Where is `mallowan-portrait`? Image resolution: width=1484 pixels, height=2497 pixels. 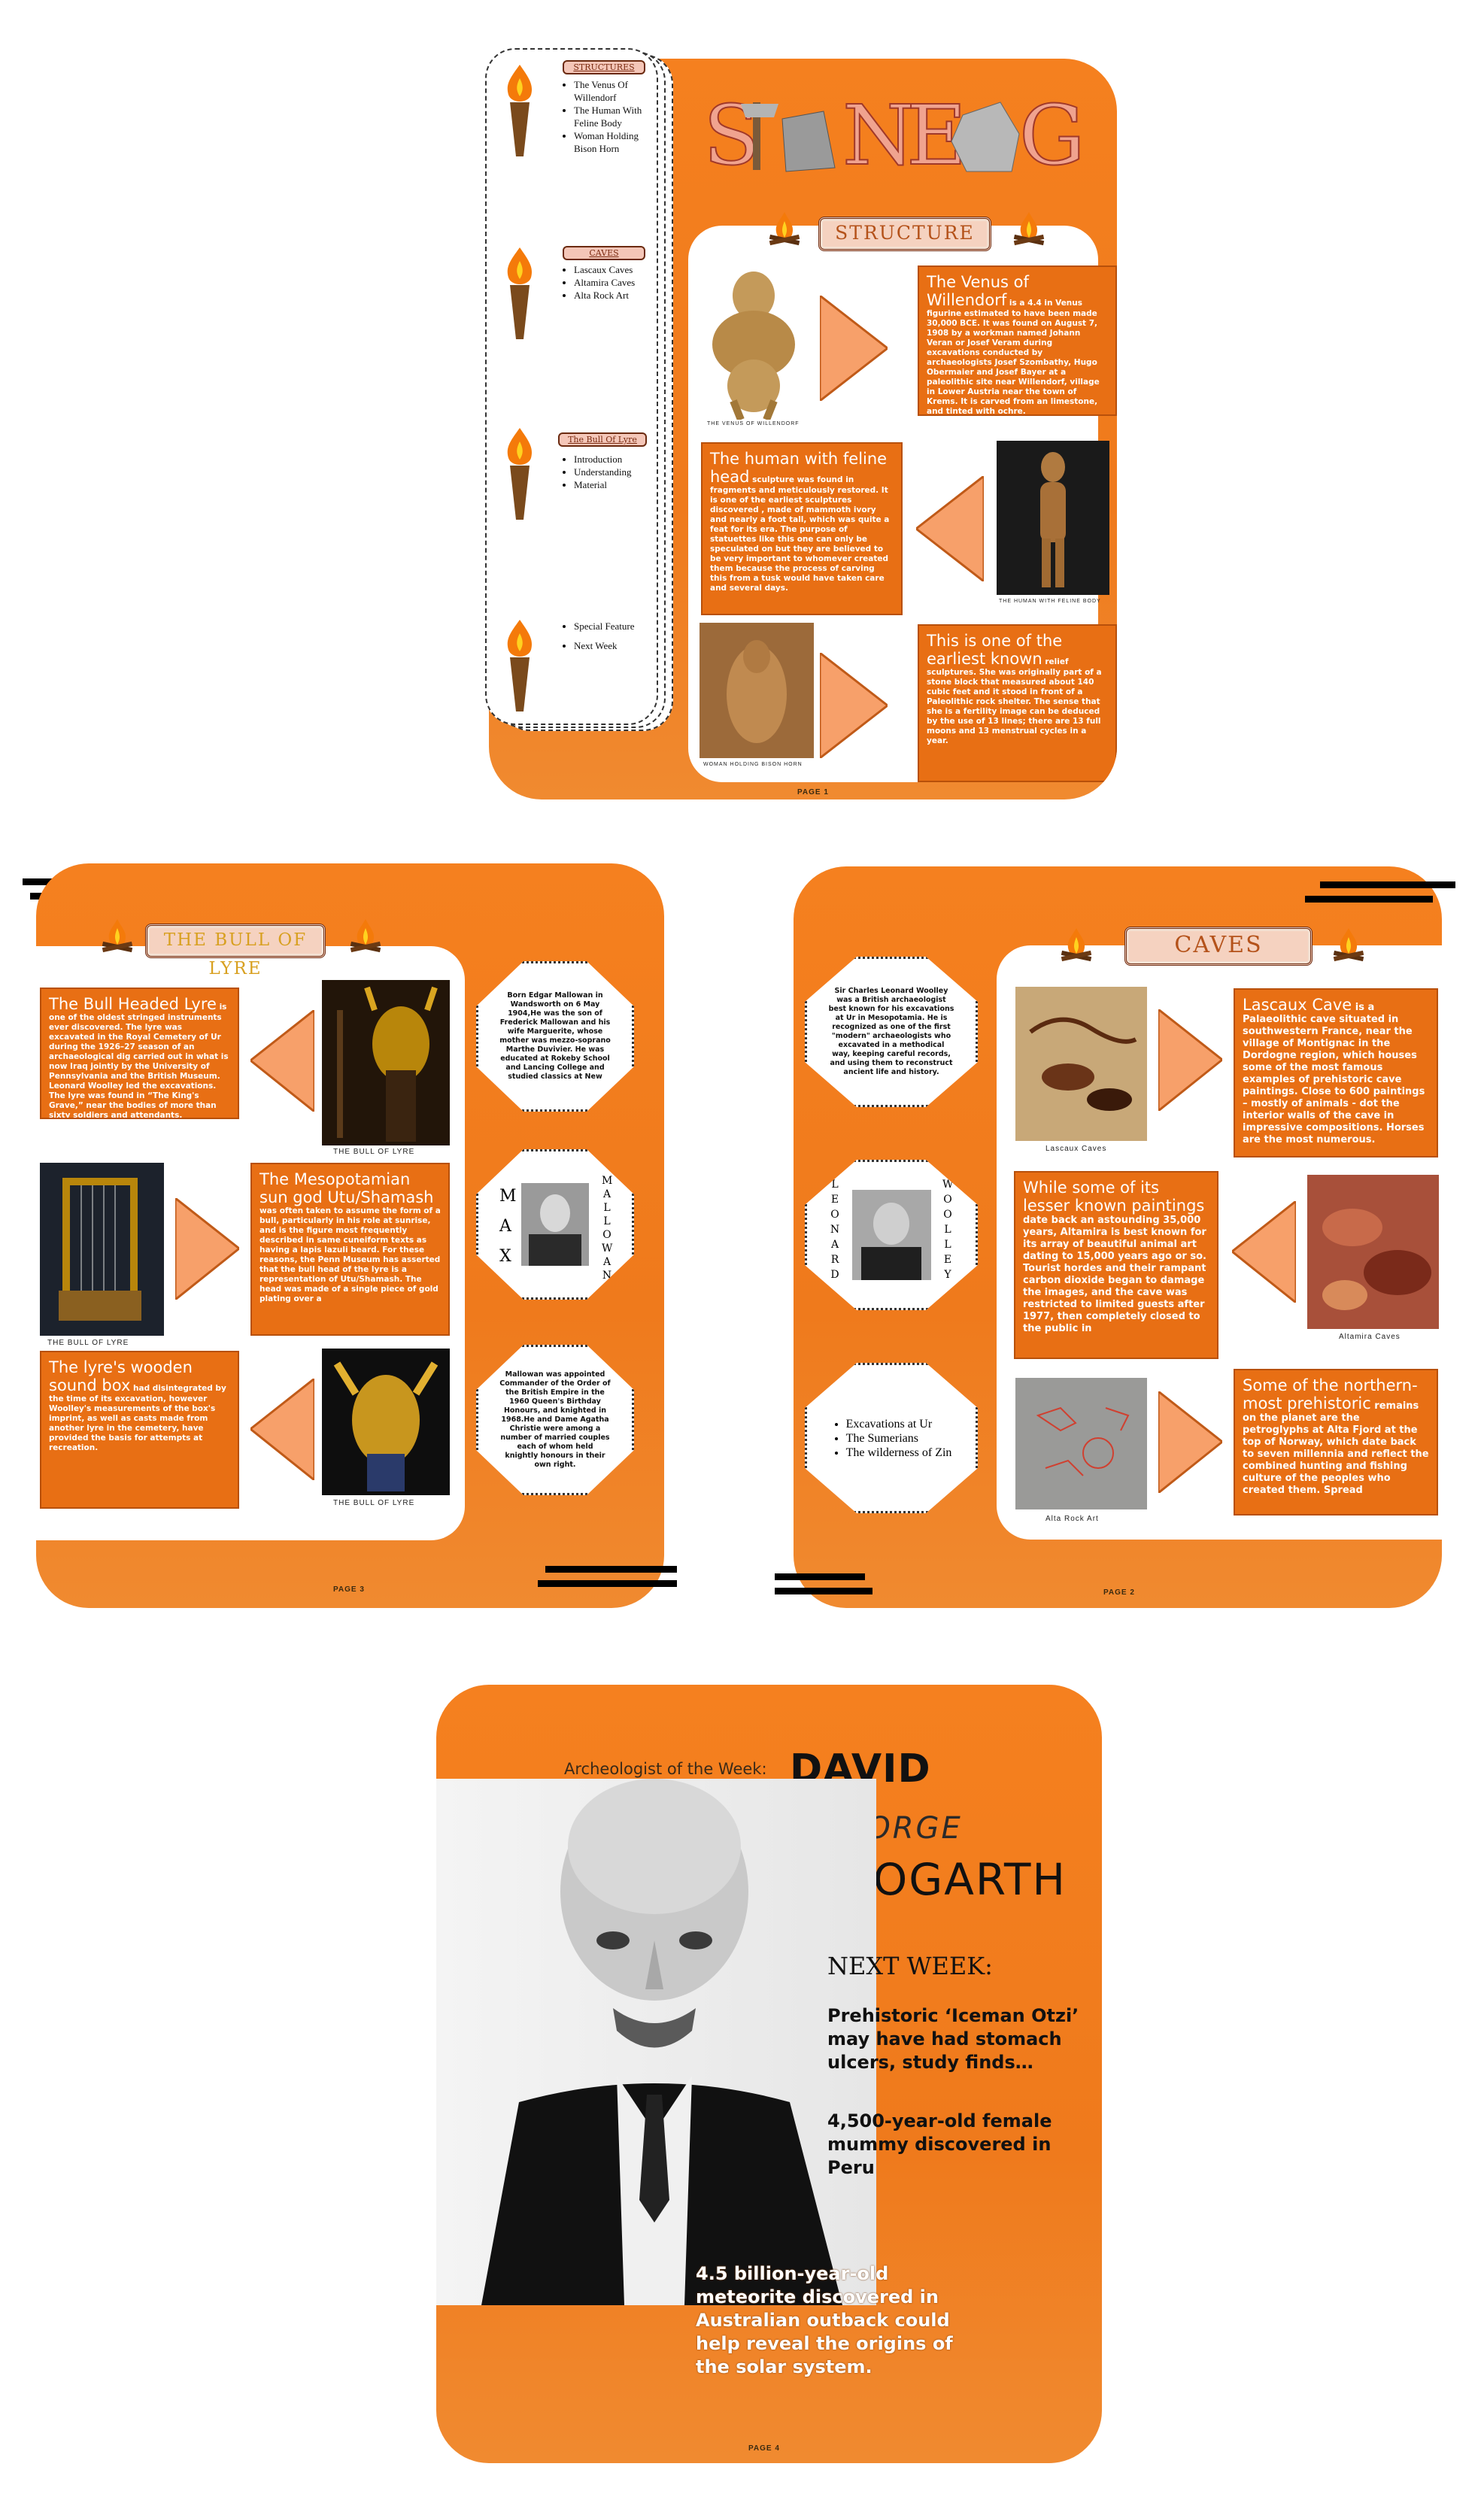 mallowan-portrait is located at coordinates (555, 1224).